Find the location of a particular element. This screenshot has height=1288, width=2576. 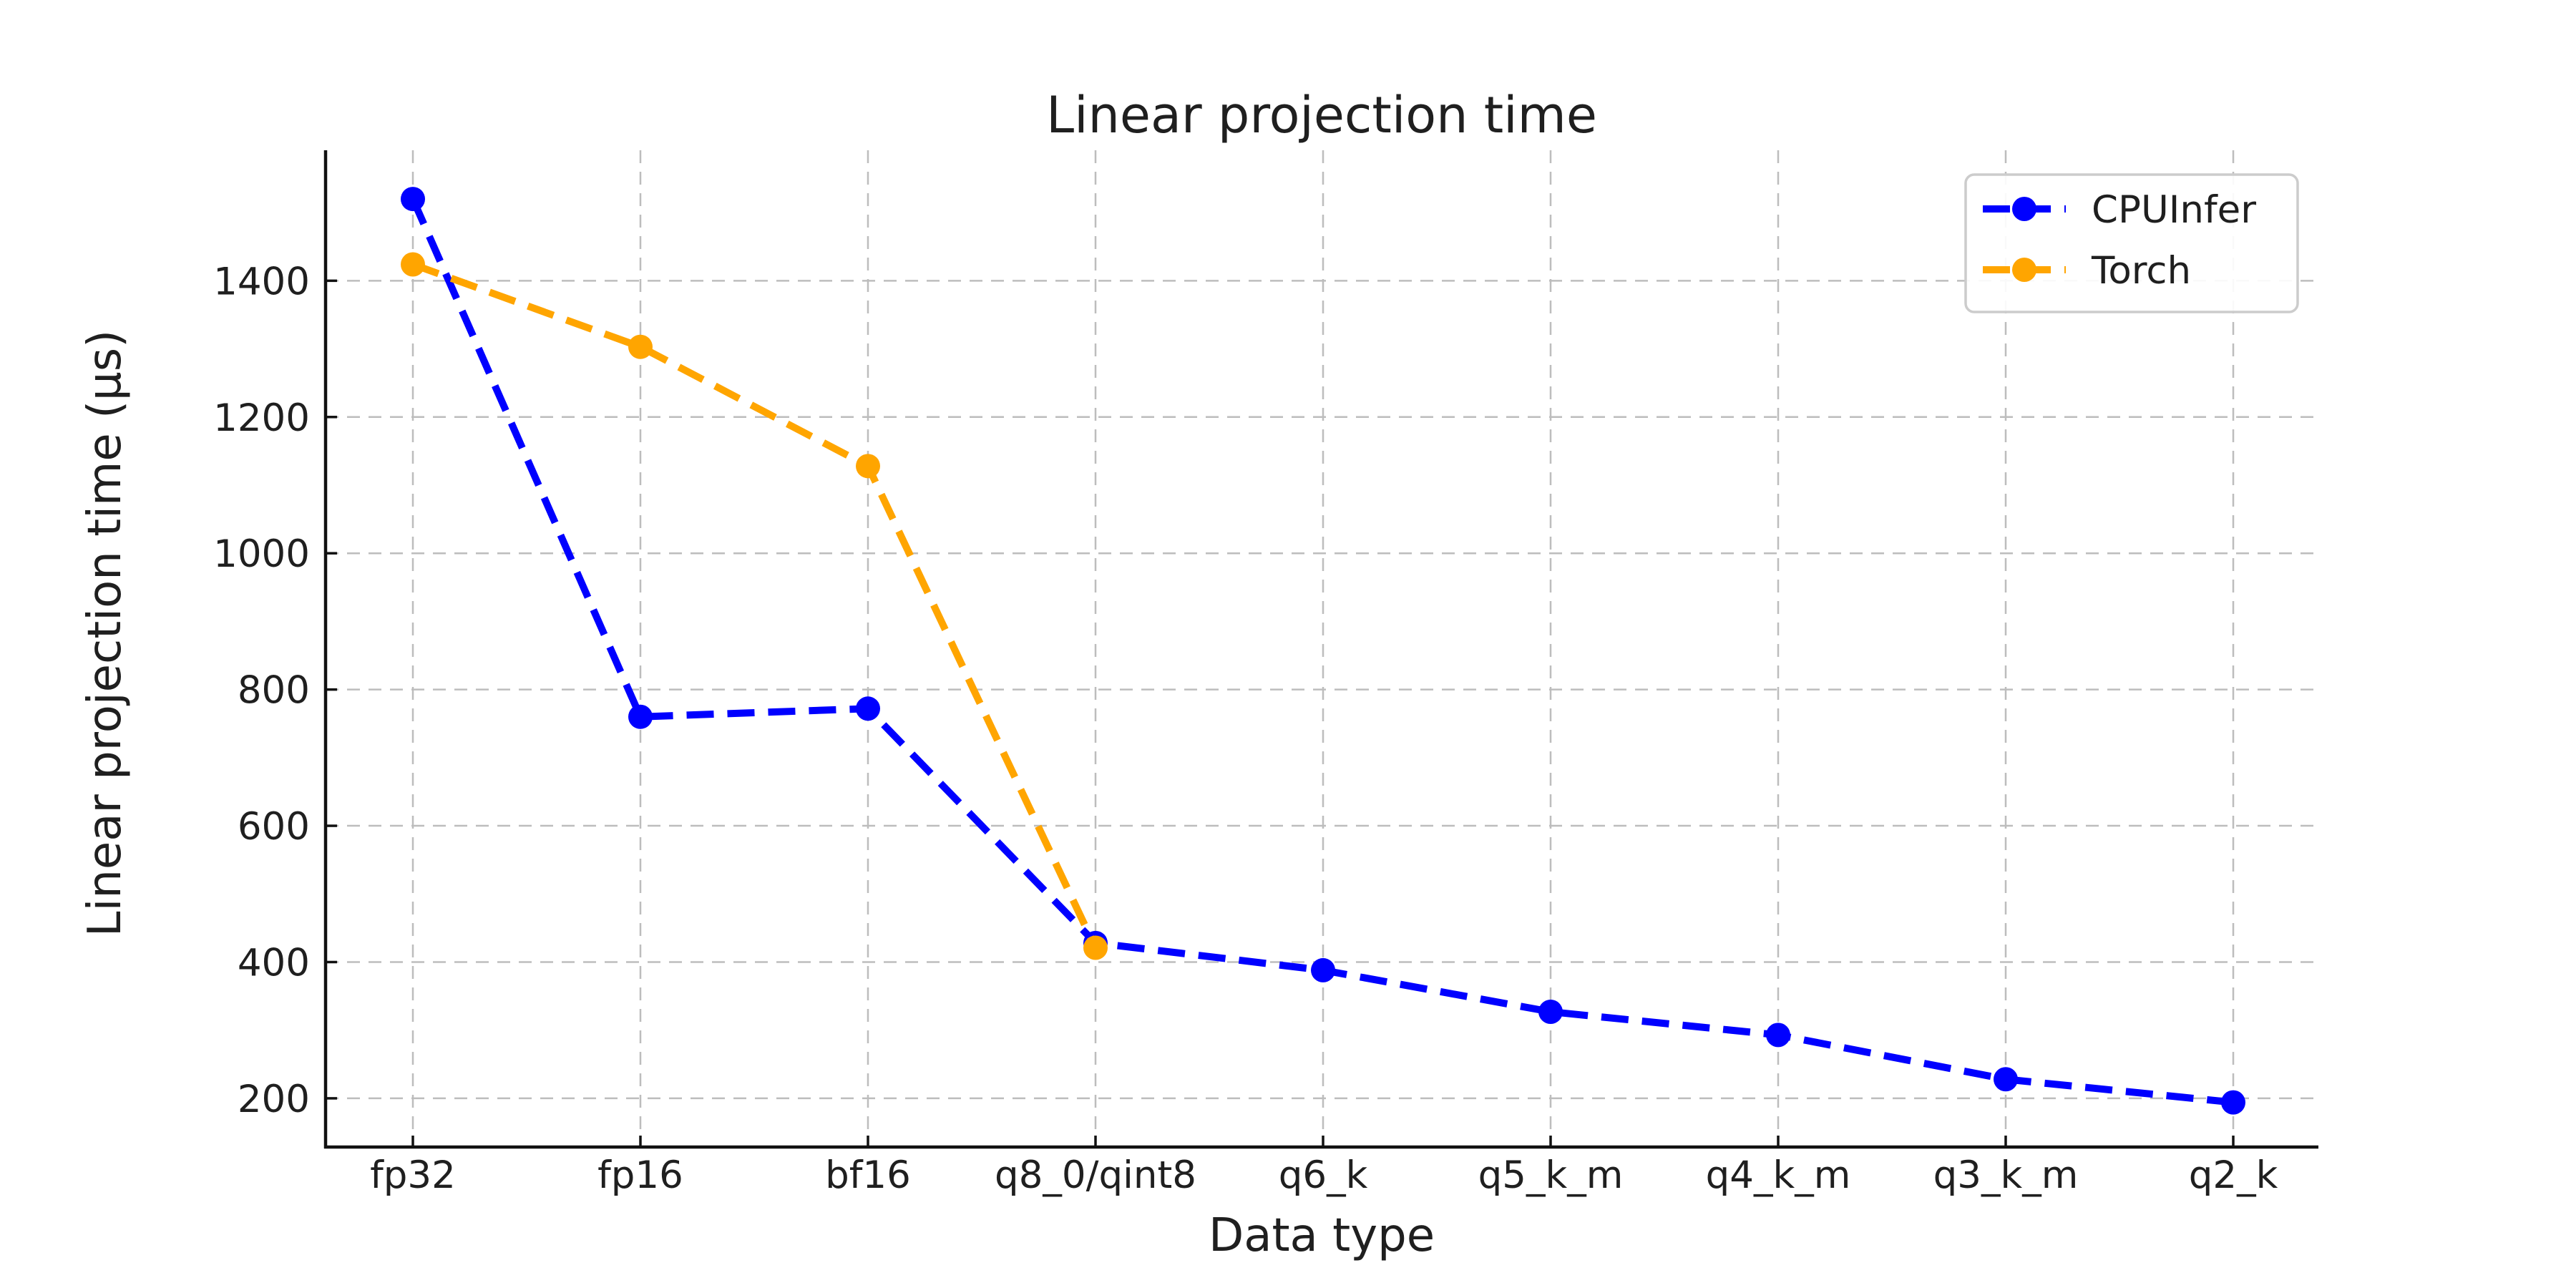

y-tick-label: 400 is located at coordinates (274, 963).